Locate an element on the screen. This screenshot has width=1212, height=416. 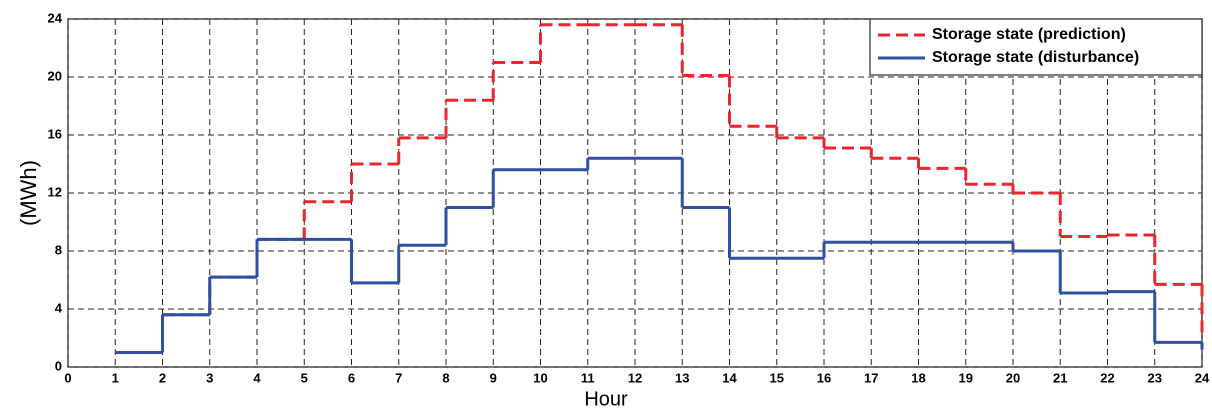
x-tick-label: 13 is located at coordinates (682, 377).